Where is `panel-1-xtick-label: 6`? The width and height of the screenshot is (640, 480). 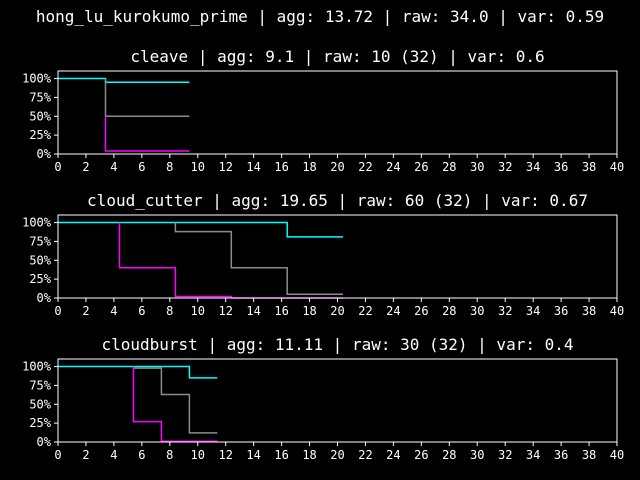 panel-1-xtick-label: 6 is located at coordinates (141, 167).